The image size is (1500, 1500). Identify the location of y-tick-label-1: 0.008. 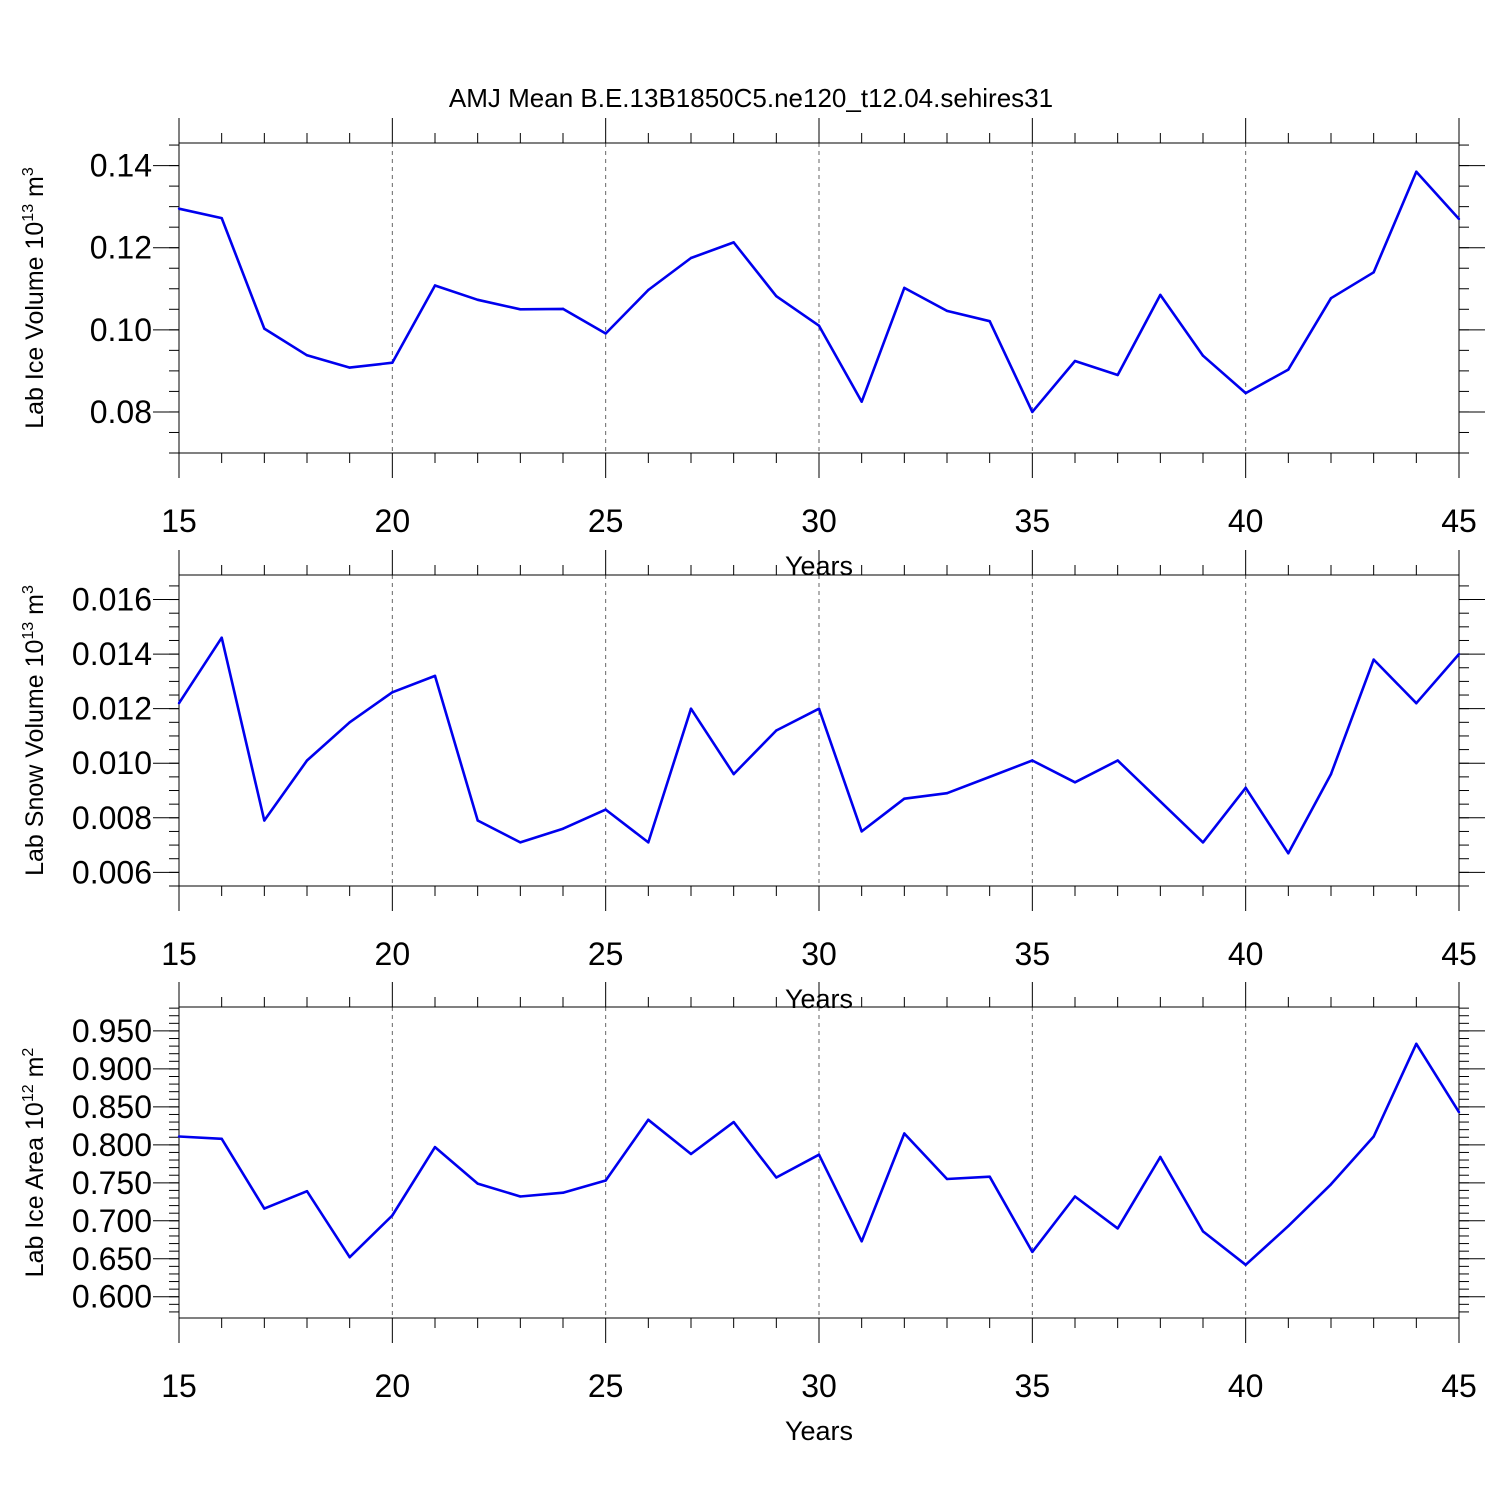
(112, 818).